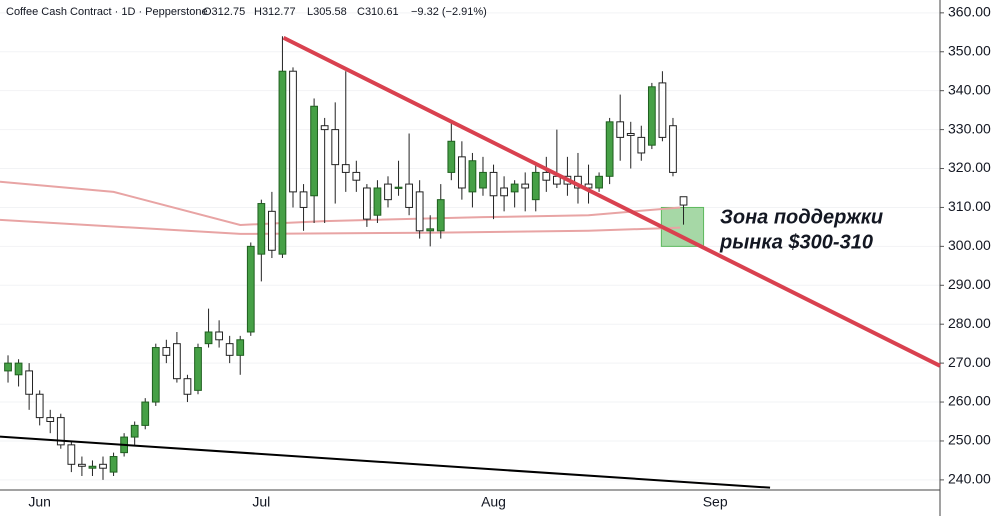 Image resolution: width=1000 pixels, height=516 pixels. Describe the element at coordinates (224, 12) in the screenshot. I see `header-open: O312.75` at that location.